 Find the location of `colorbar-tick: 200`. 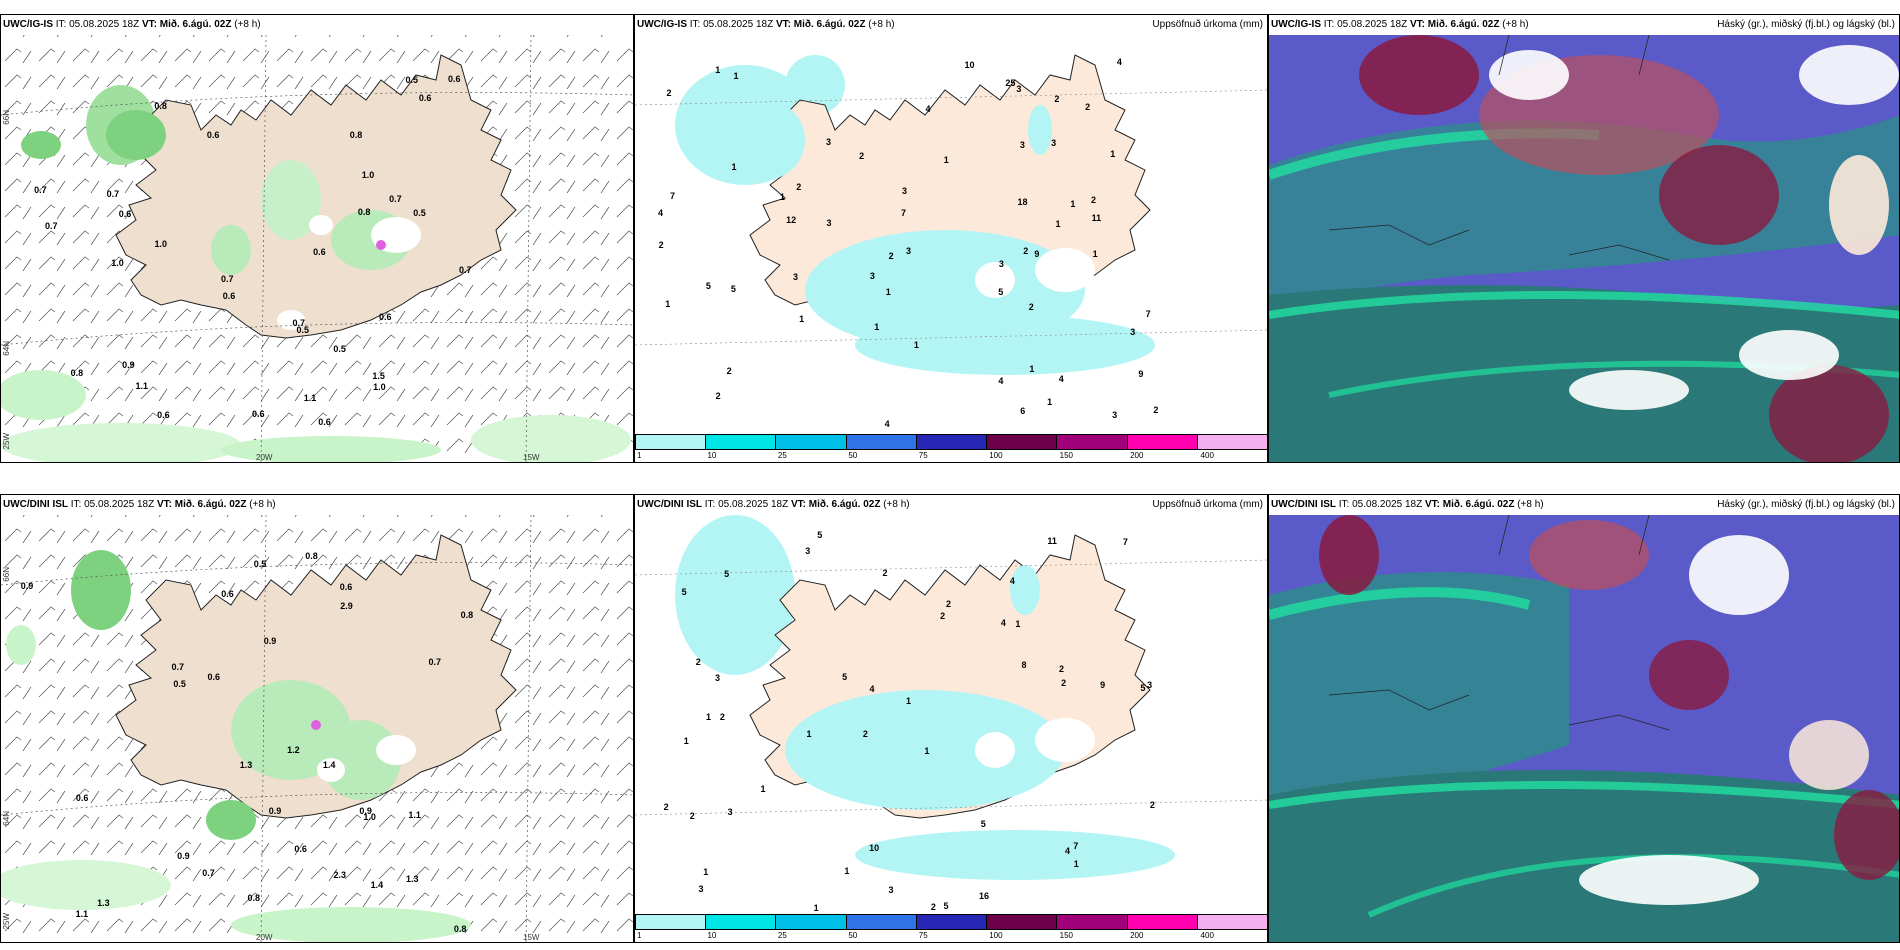

colorbar-tick: 200 is located at coordinates (1137, 455).